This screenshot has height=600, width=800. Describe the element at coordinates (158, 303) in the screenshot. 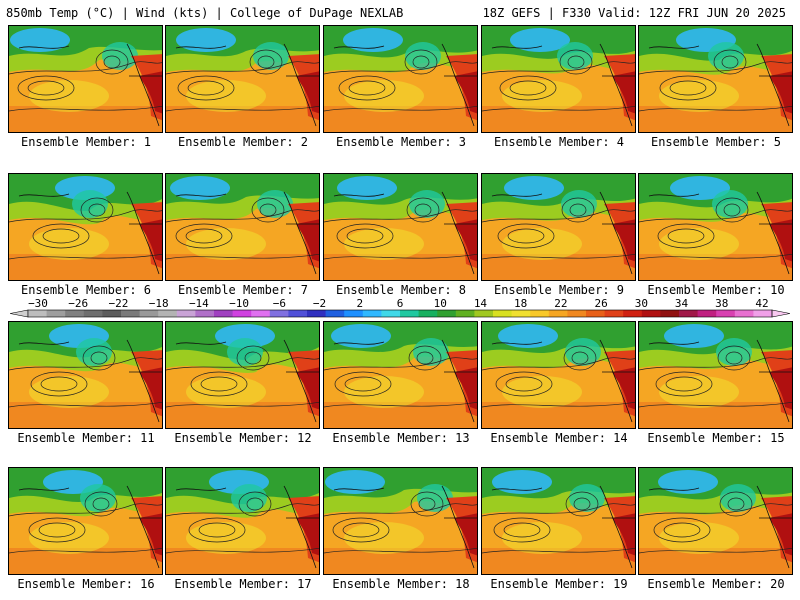

I see `colorbar-tick-label: −18` at that location.